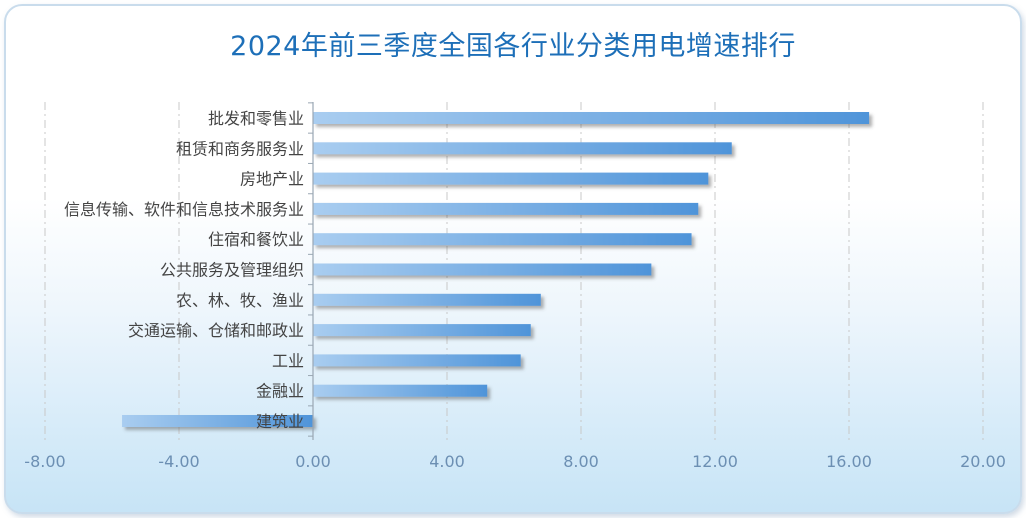 This screenshot has width=1026, height=518. Describe the element at coordinates (240, 148) in the screenshot. I see `category-label: 租赁和商务服务业` at that location.